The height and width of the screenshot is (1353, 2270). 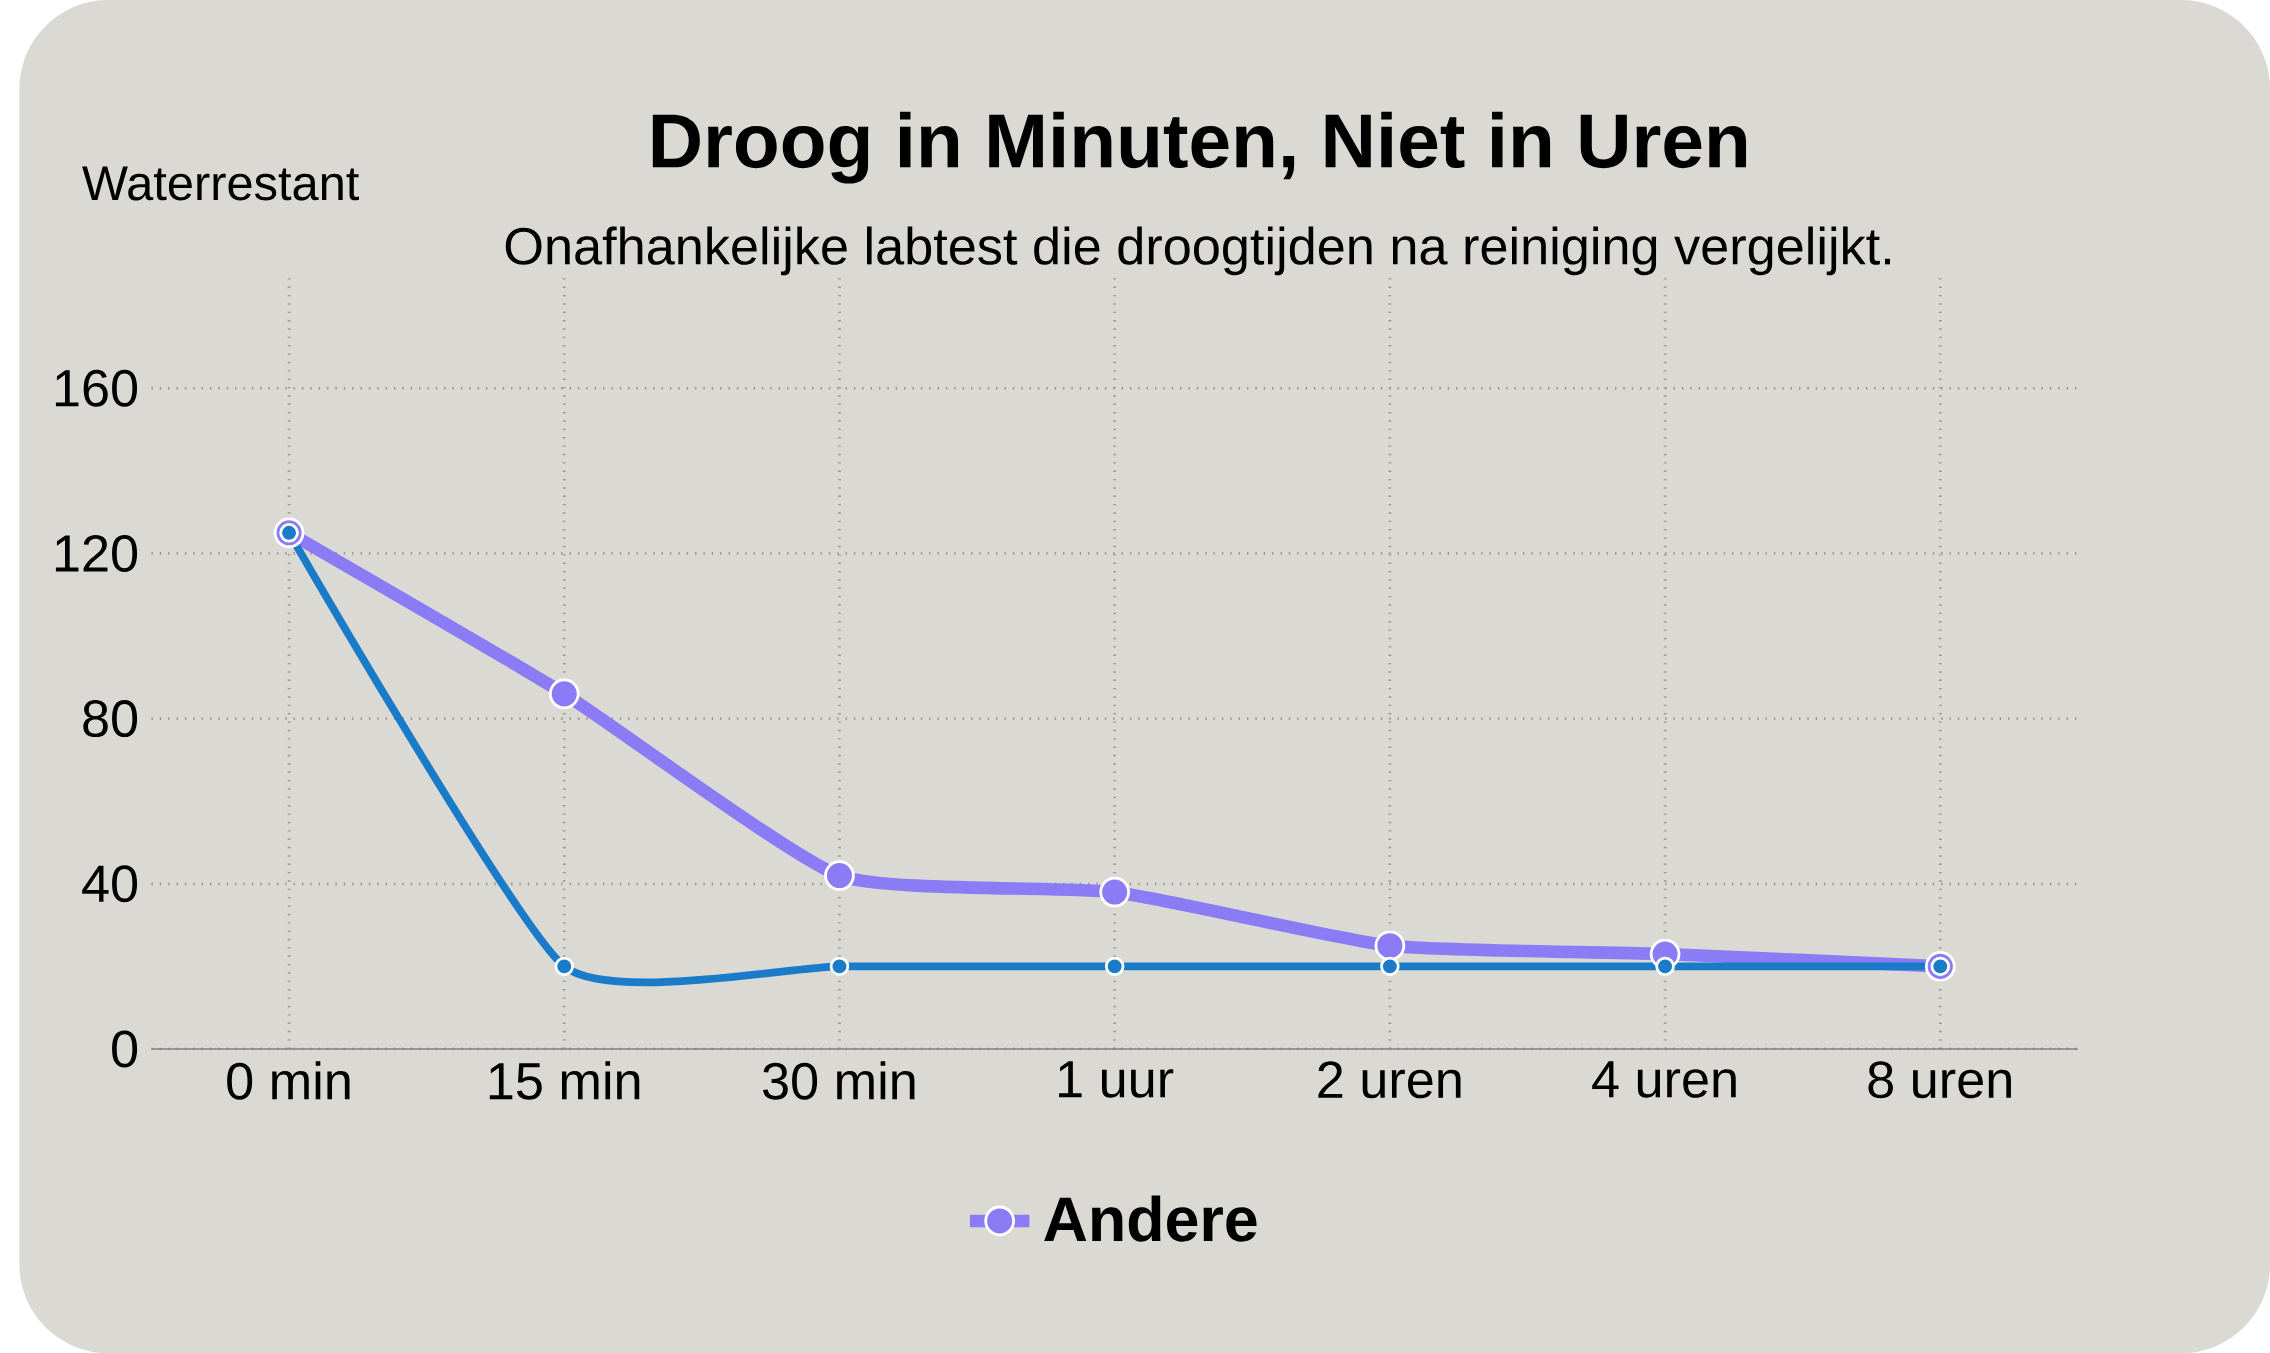 What do you see at coordinates (110, 718) in the screenshot?
I see `y-tick-label: 80` at bounding box center [110, 718].